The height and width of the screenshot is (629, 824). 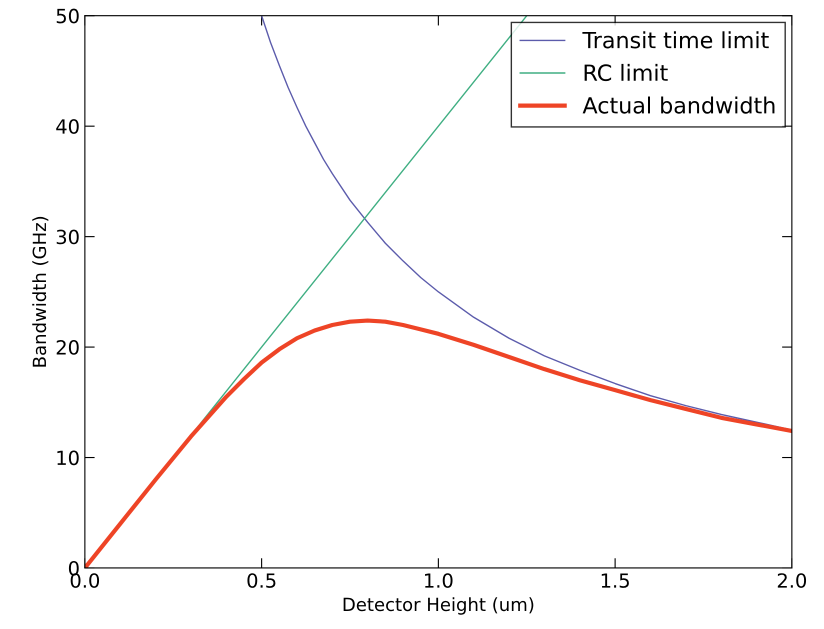 What do you see at coordinates (67, 347) in the screenshot?
I see `y-tick-label: 20` at bounding box center [67, 347].